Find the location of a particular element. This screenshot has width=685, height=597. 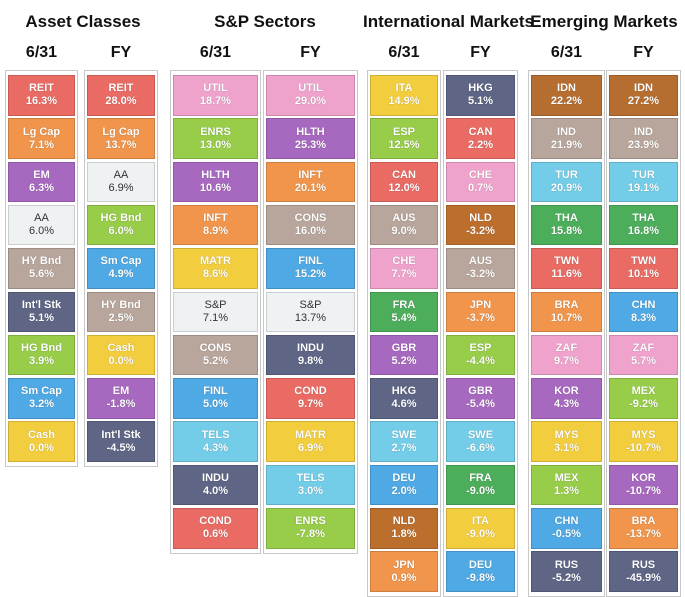

return-cell-sm-cap: Sm Cap 4.9% is located at coordinates (121, 268).